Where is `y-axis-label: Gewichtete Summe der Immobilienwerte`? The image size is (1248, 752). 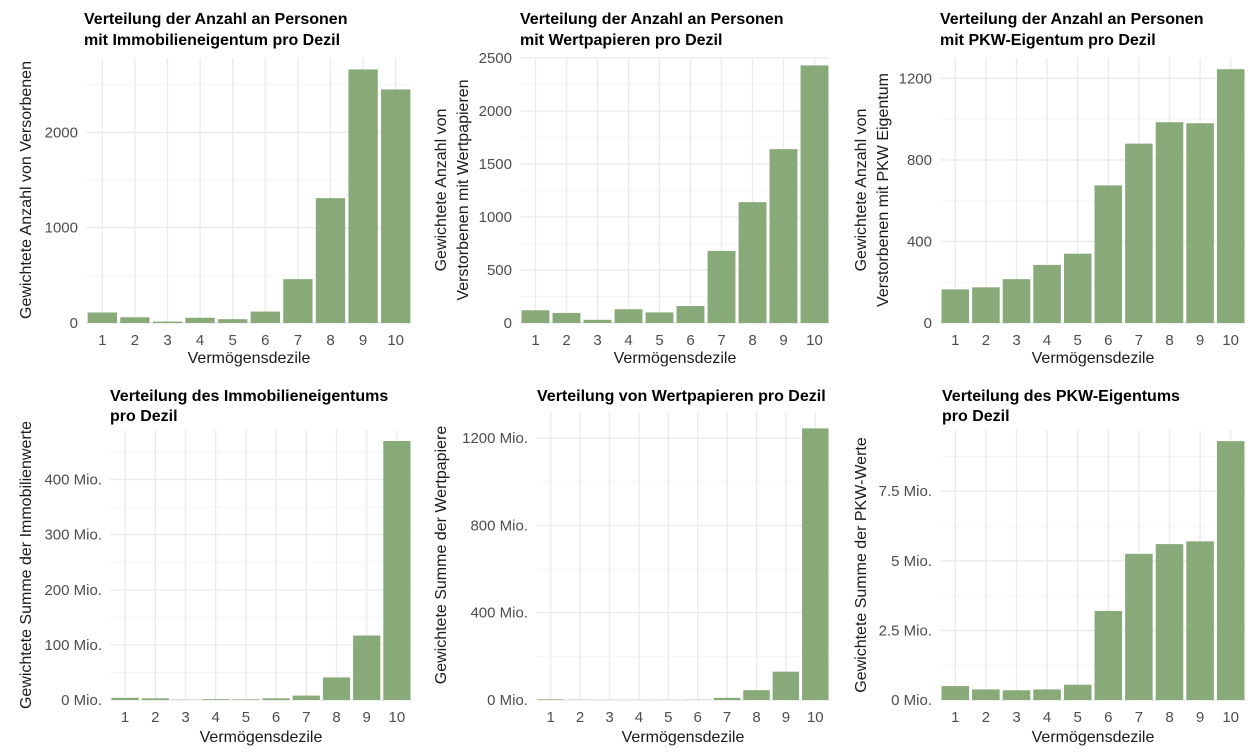
y-axis-label: Gewichtete Summe der Immobilienwerte is located at coordinates (26, 565).